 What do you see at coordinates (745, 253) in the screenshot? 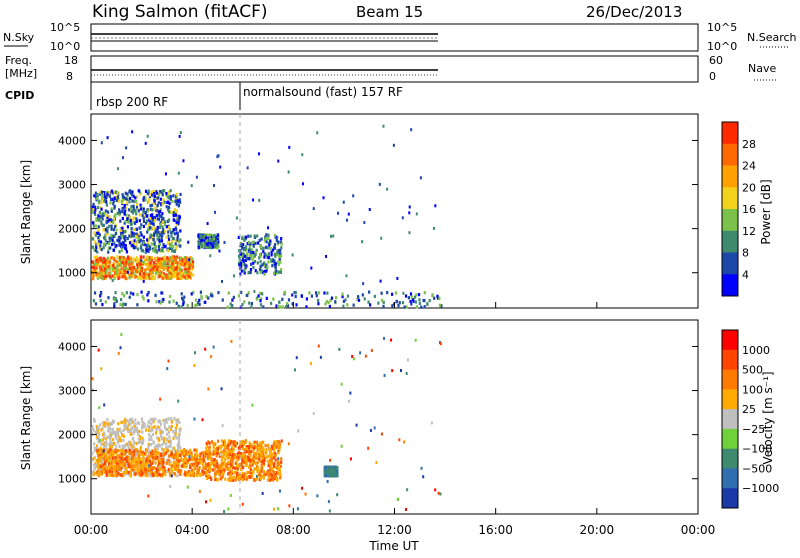
I see `colorbar-tick-label: 8` at bounding box center [745, 253].